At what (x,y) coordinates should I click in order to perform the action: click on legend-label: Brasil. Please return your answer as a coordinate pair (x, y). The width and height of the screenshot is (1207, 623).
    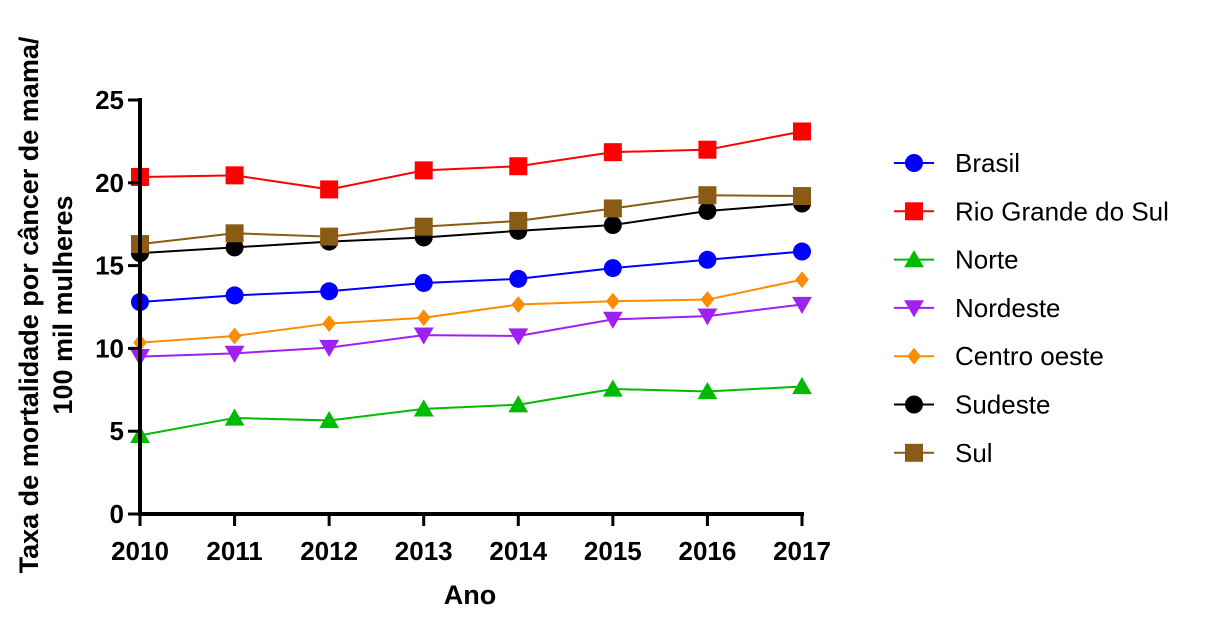
    Looking at the image, I should click on (987, 163).